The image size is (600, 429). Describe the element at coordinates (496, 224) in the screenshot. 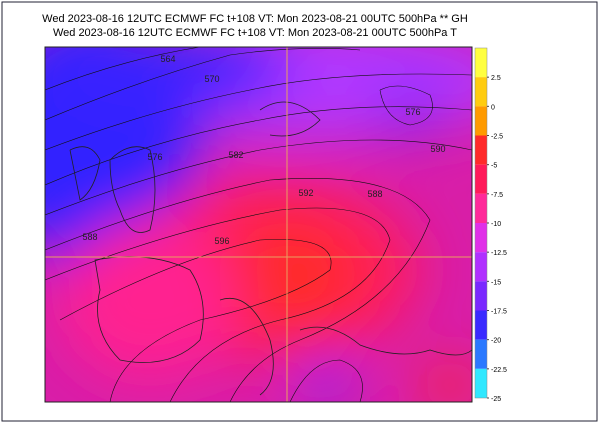

I see `colorbar-tick-label: -10` at that location.